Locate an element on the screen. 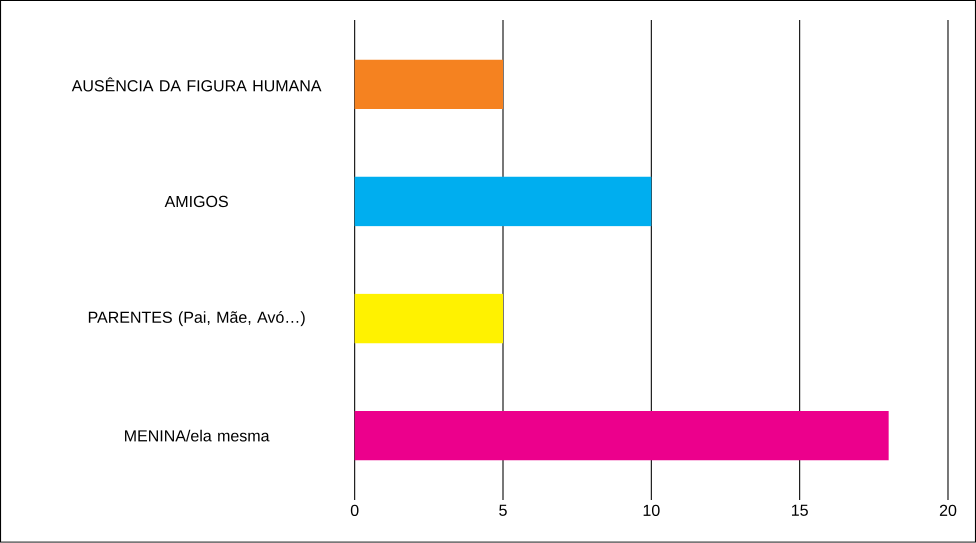  x-tick-label: 15 is located at coordinates (800, 510).